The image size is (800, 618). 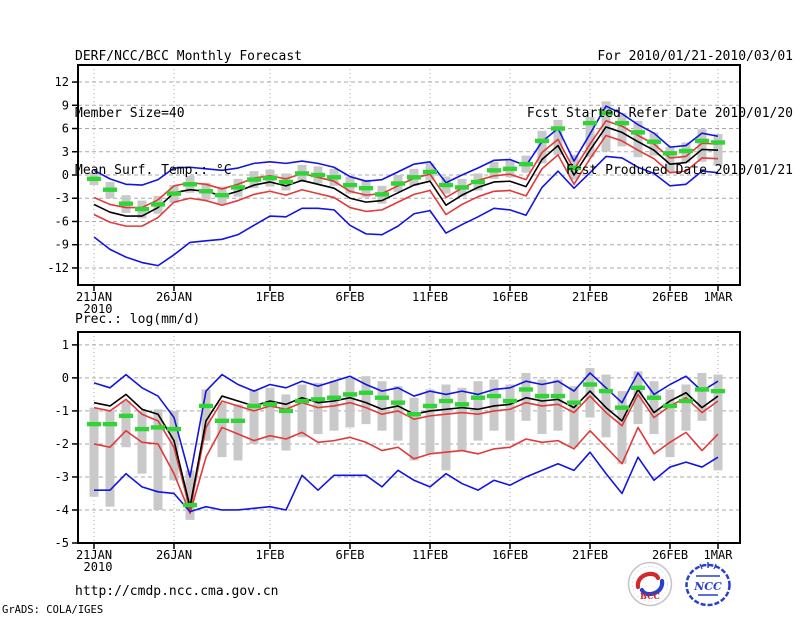 I want to click on svg-text: -5, so click(x=62, y=543).